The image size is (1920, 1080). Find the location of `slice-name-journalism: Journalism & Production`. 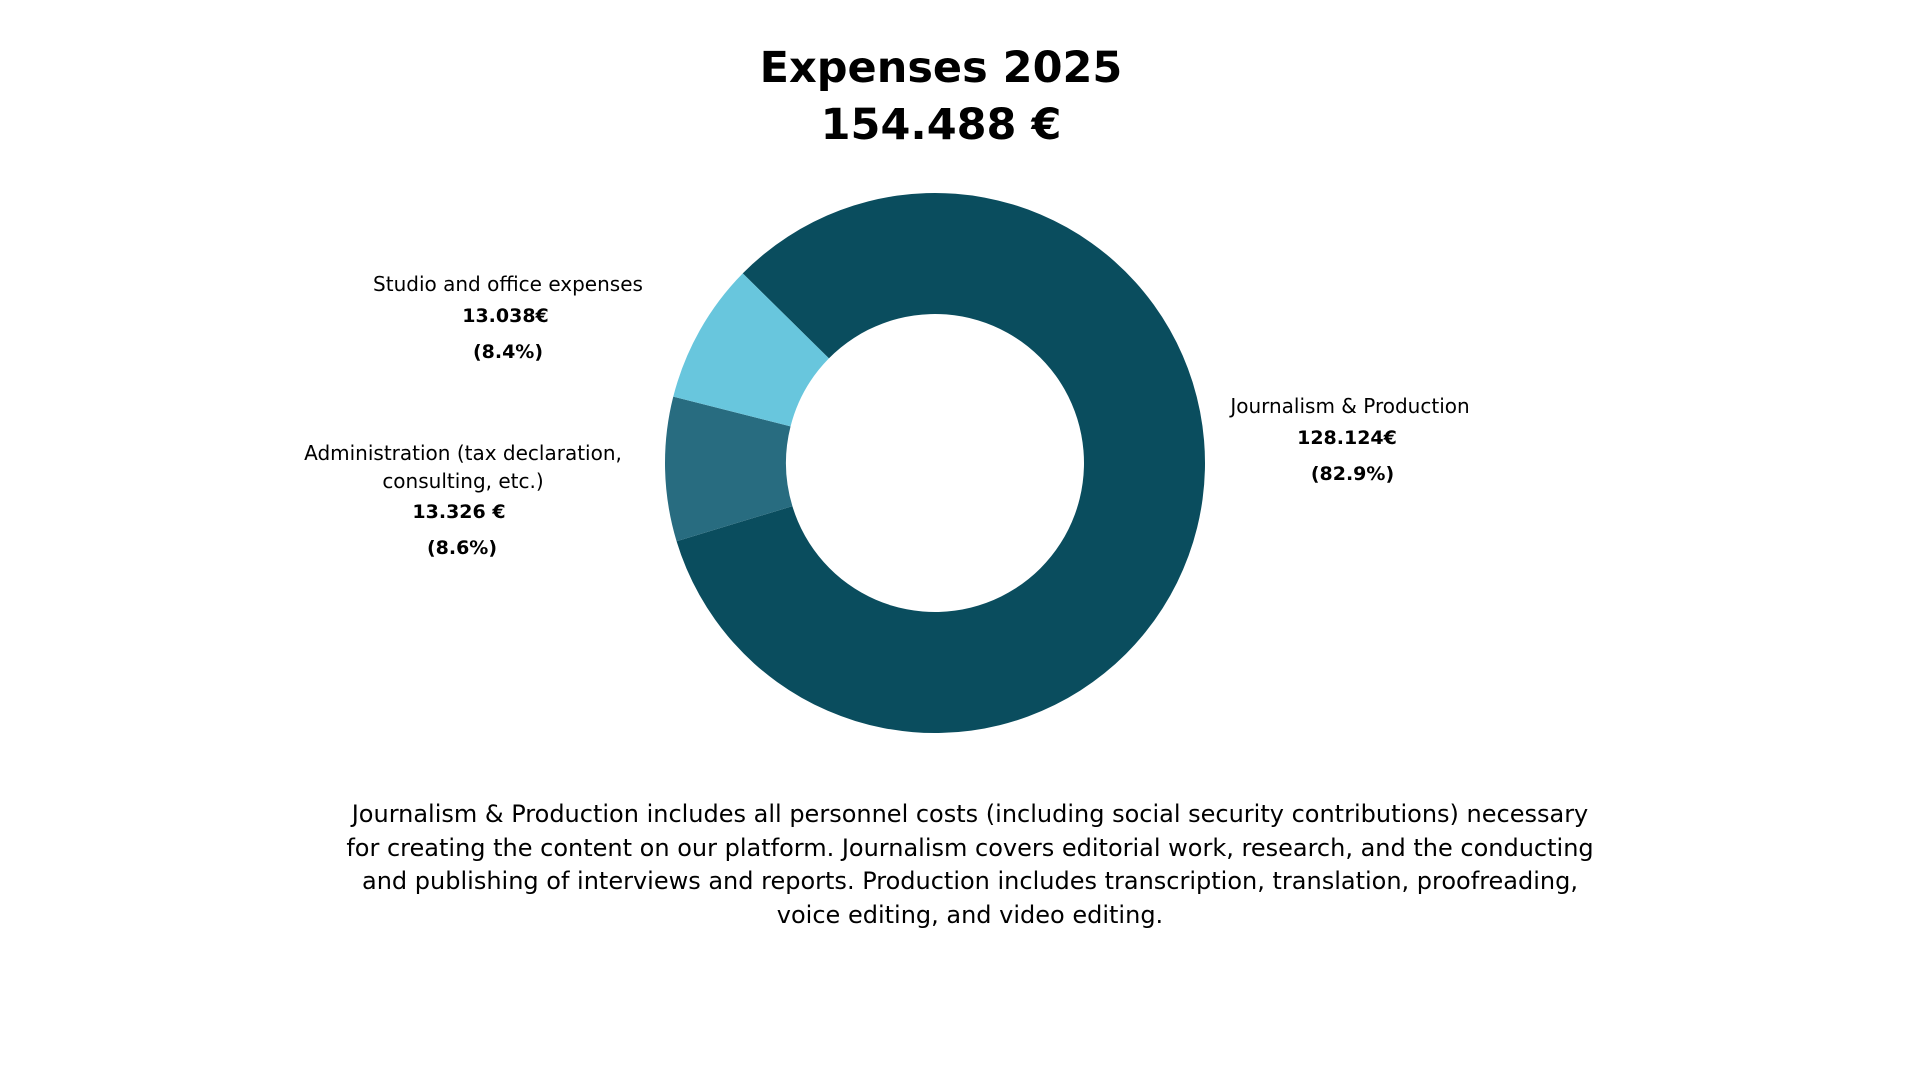

slice-name-journalism: Journalism & Production is located at coordinates (1350, 406).